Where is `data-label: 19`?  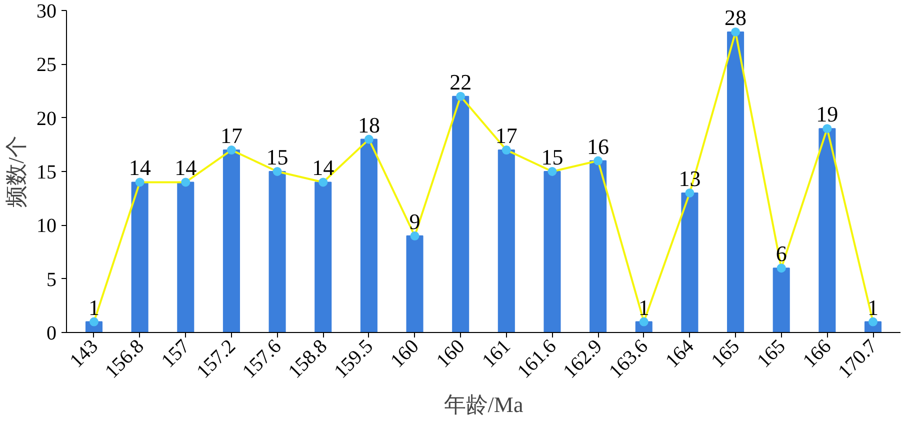
data-label: 19 is located at coordinates (827, 114).